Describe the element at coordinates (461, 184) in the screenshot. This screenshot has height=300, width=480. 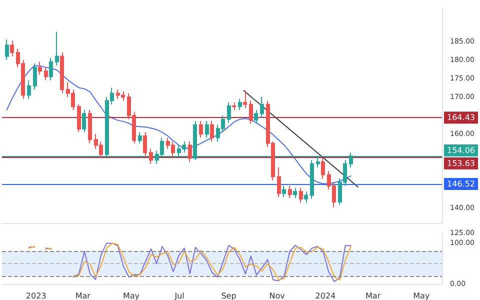
I see `ref-line-label: 146.52` at that location.